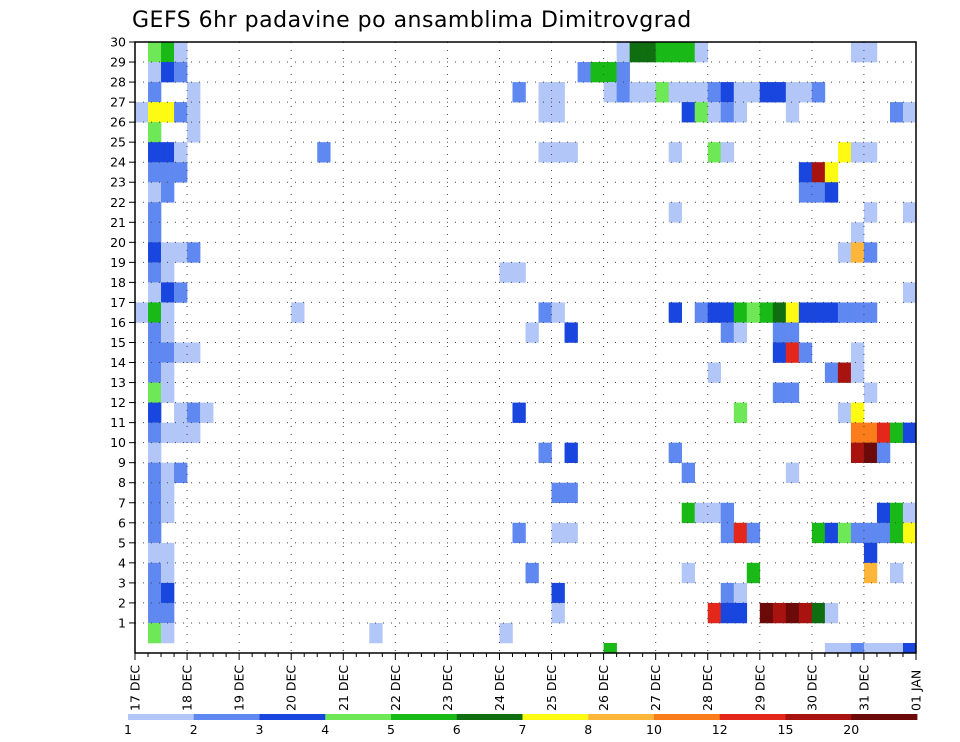 Image resolution: width=960 pixels, height=742 pixels. I want to click on x-tick-label: 31 DEC, so click(863, 688).